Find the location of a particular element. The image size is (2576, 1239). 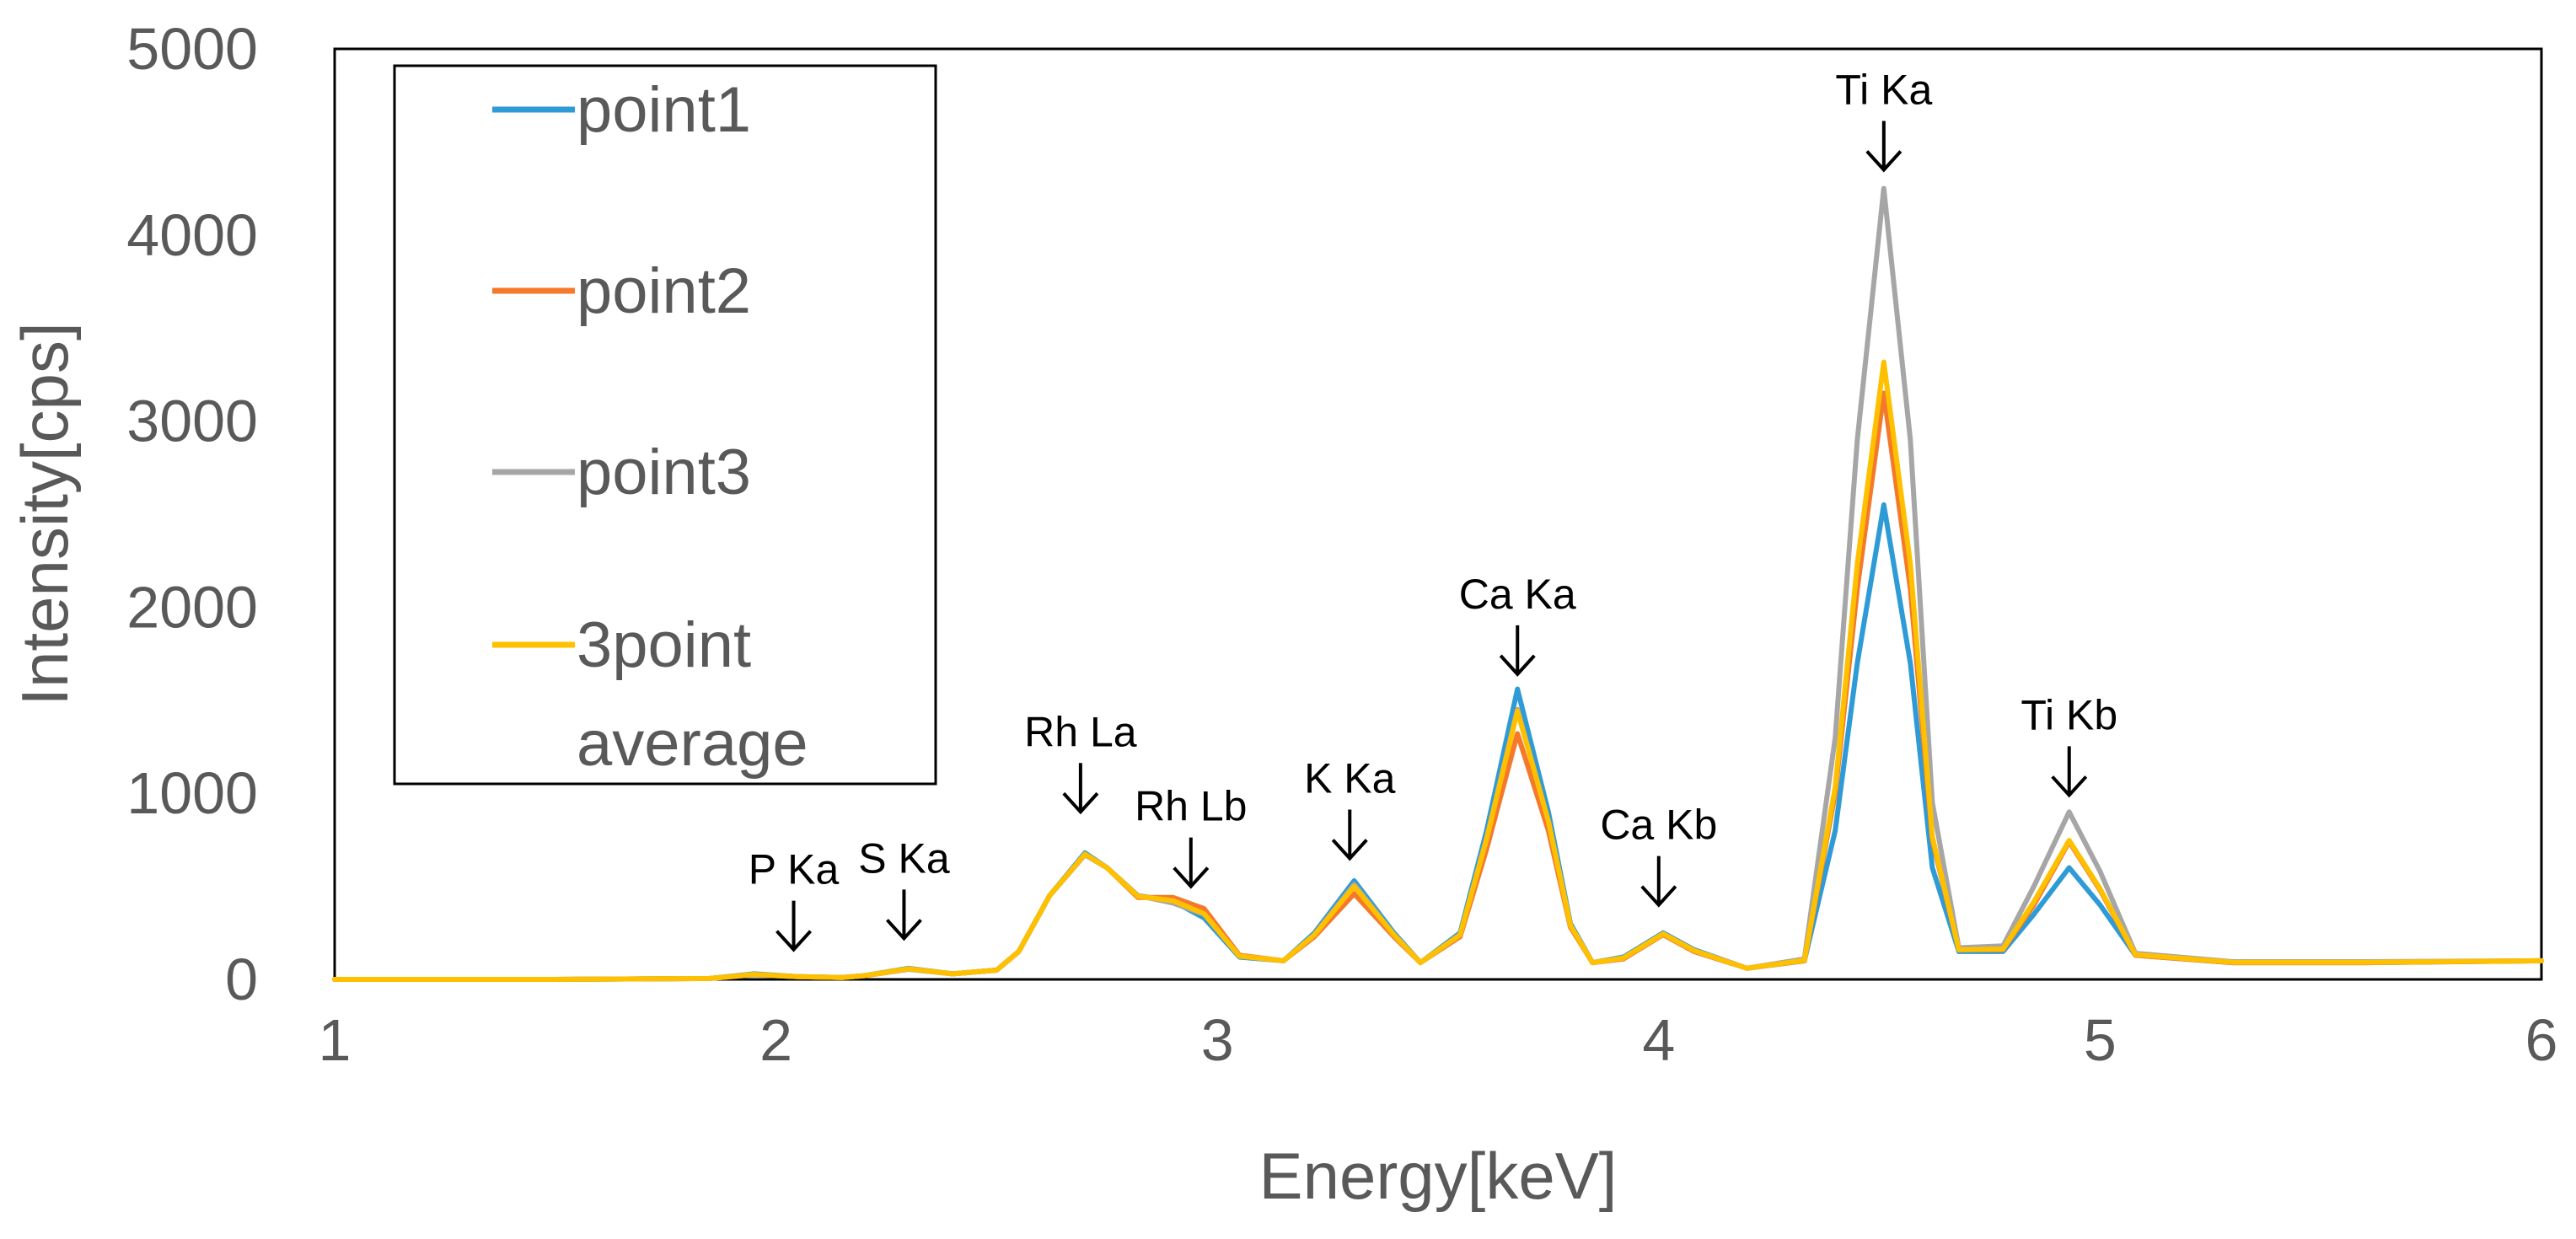

annotation-label: Rh La is located at coordinates (1080, 731).